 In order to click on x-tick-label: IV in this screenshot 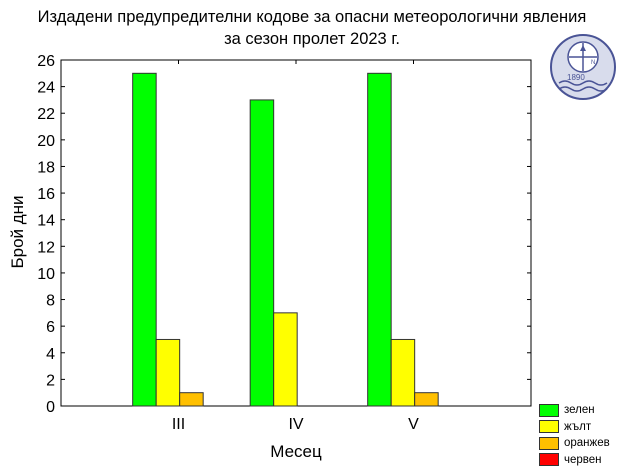, I will do `click(295, 424)`.